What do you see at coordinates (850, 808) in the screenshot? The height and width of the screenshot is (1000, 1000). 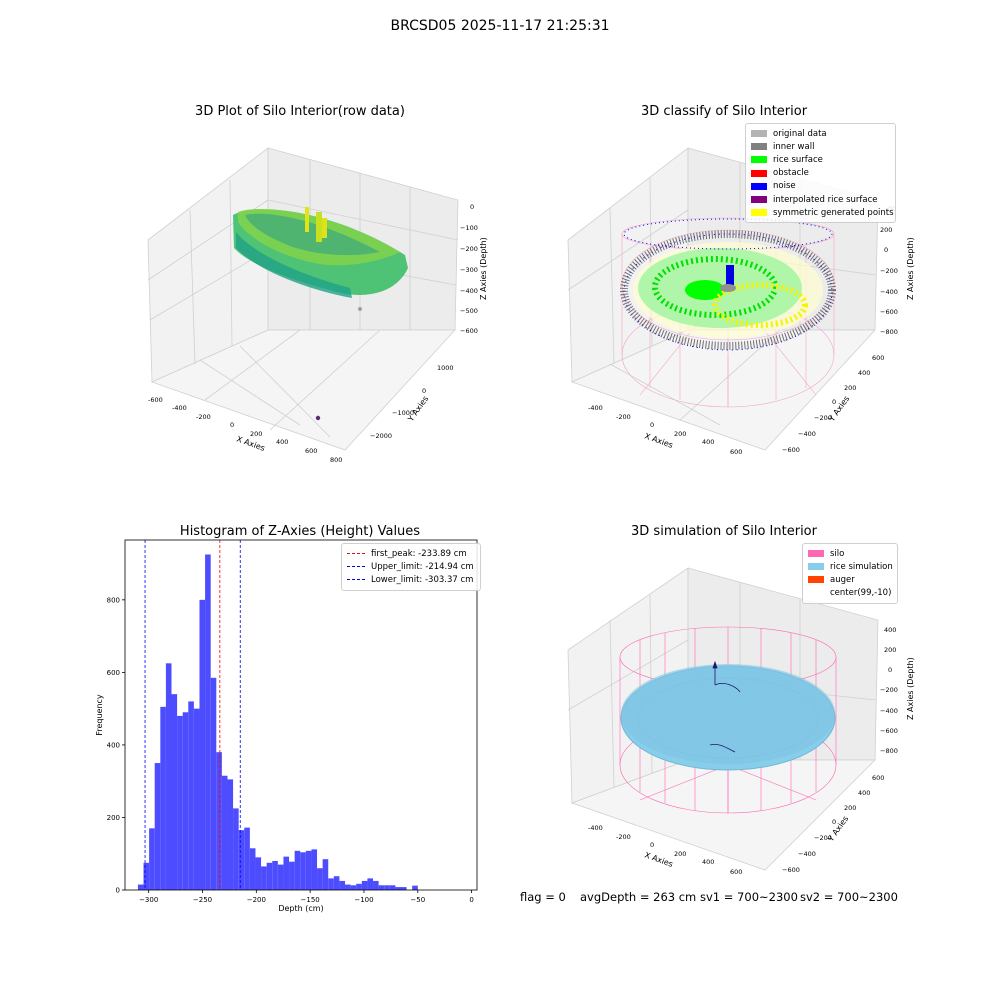 I see `simulation-ytick: 200` at bounding box center [850, 808].